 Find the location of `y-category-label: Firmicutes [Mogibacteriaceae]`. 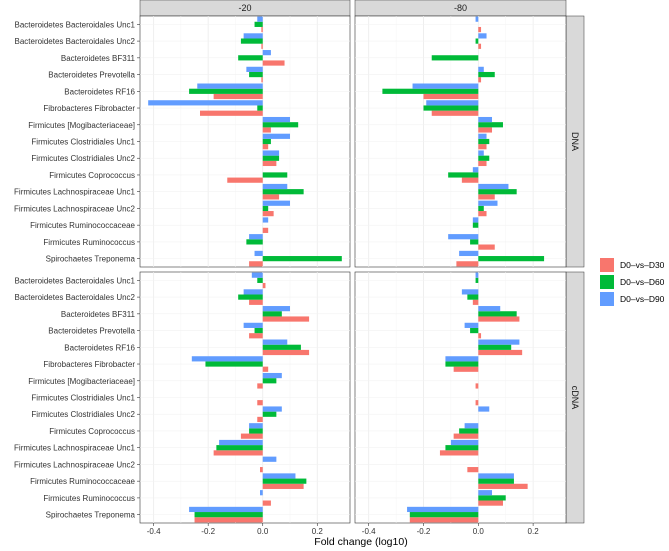

y-category-label: Firmicutes [Mogibacteriaceae] is located at coordinates (81, 125).